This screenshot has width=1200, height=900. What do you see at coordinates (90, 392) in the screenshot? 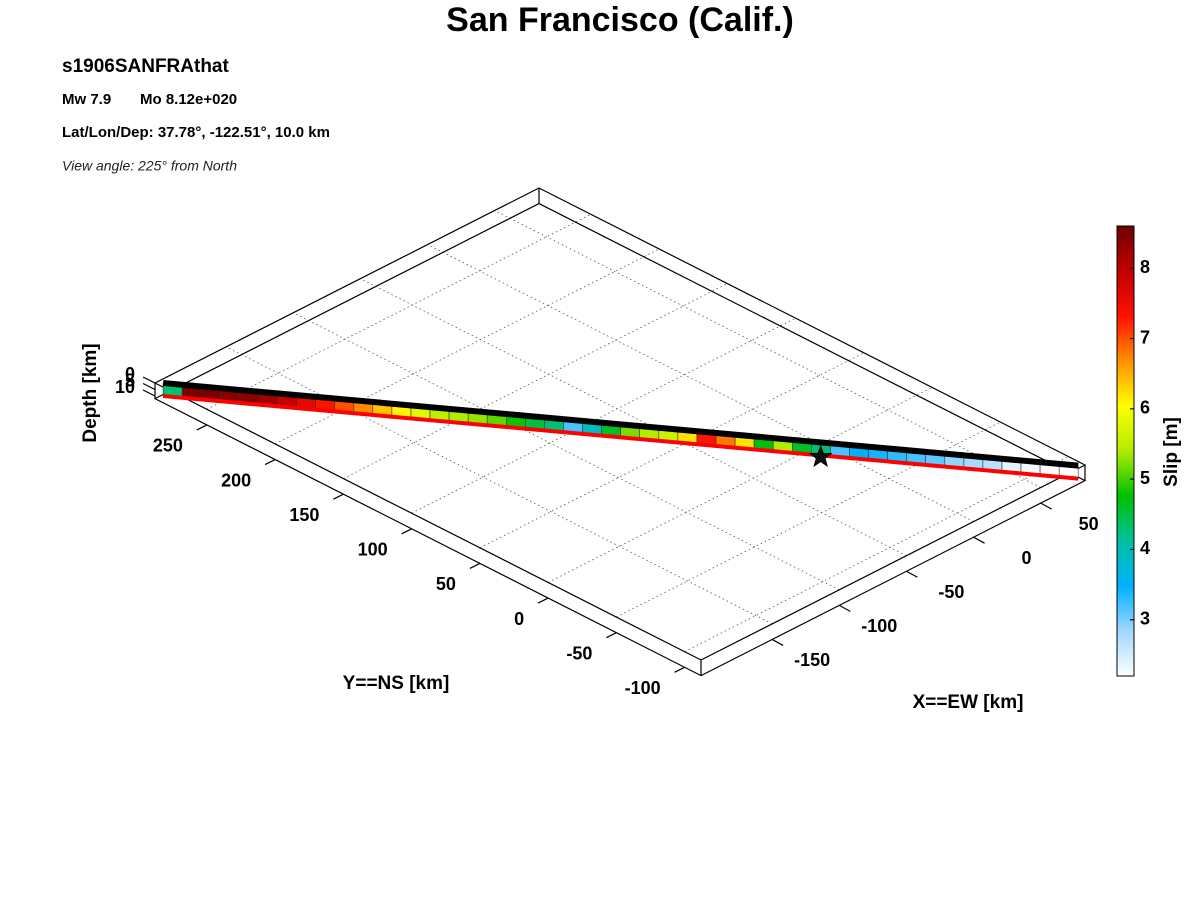
I see `z-axis-label: Depth [km]` at bounding box center [90, 392].